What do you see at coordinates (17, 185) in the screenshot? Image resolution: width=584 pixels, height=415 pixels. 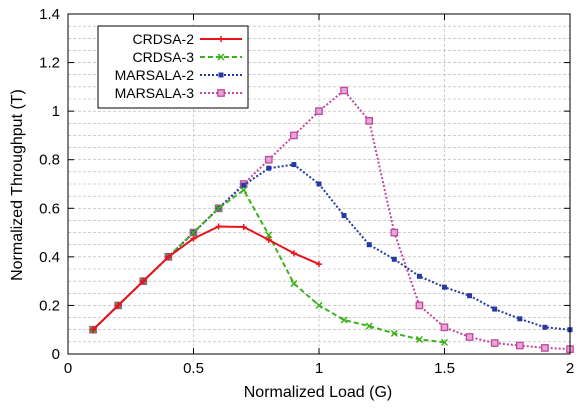 I see `y-axis-title: Normalized Throughput (T)` at bounding box center [17, 185].